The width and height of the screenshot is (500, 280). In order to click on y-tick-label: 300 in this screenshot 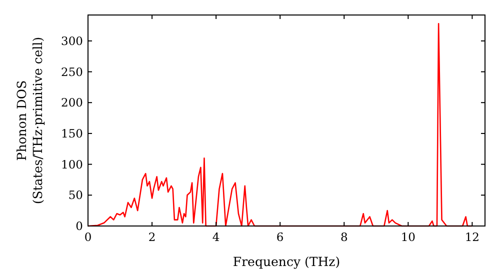, I will do `click(72, 41)`.